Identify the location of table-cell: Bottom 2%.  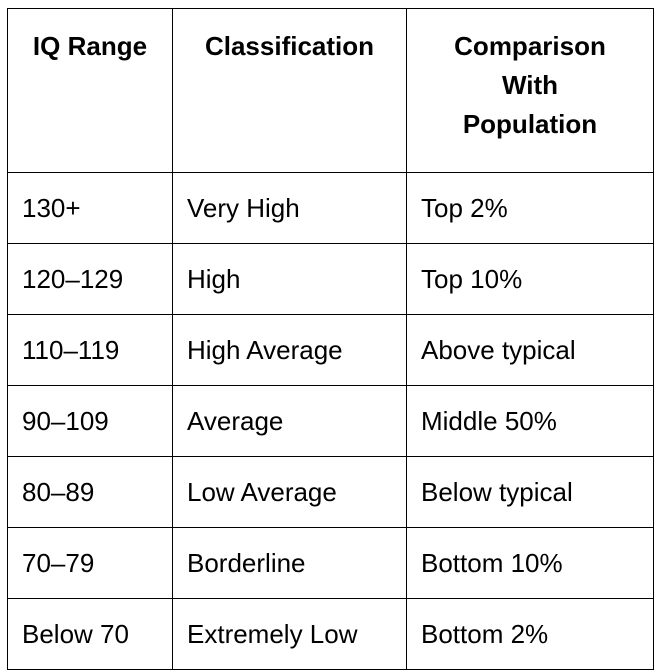
(530, 634).